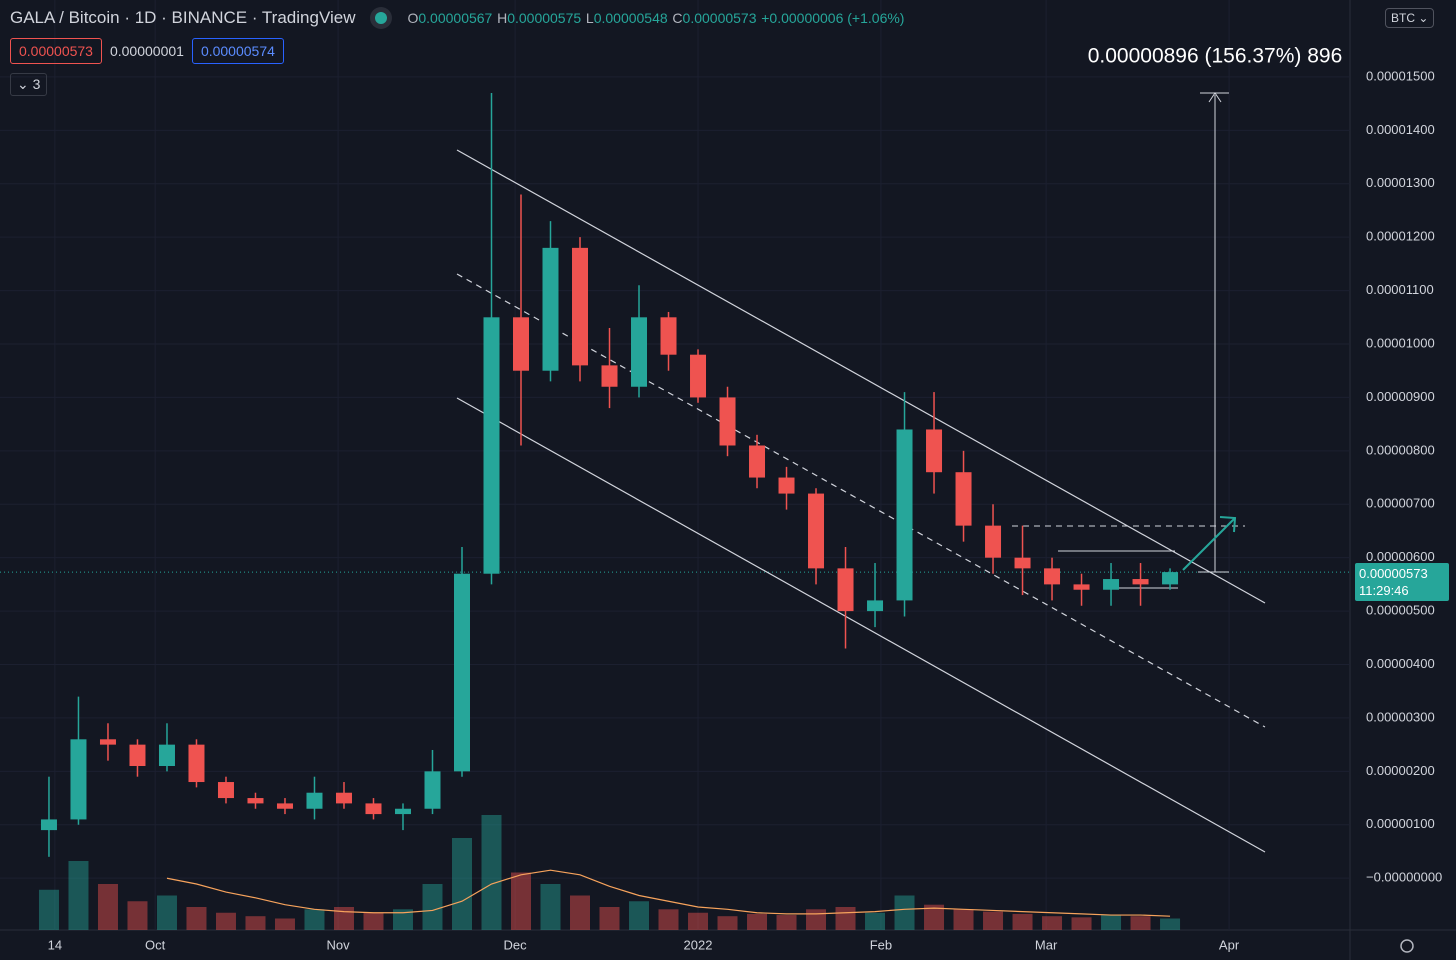 This screenshot has width=1456, height=960. Describe the element at coordinates (56, 51) in the screenshot. I see `sell-button: 0.00000573` at that location.